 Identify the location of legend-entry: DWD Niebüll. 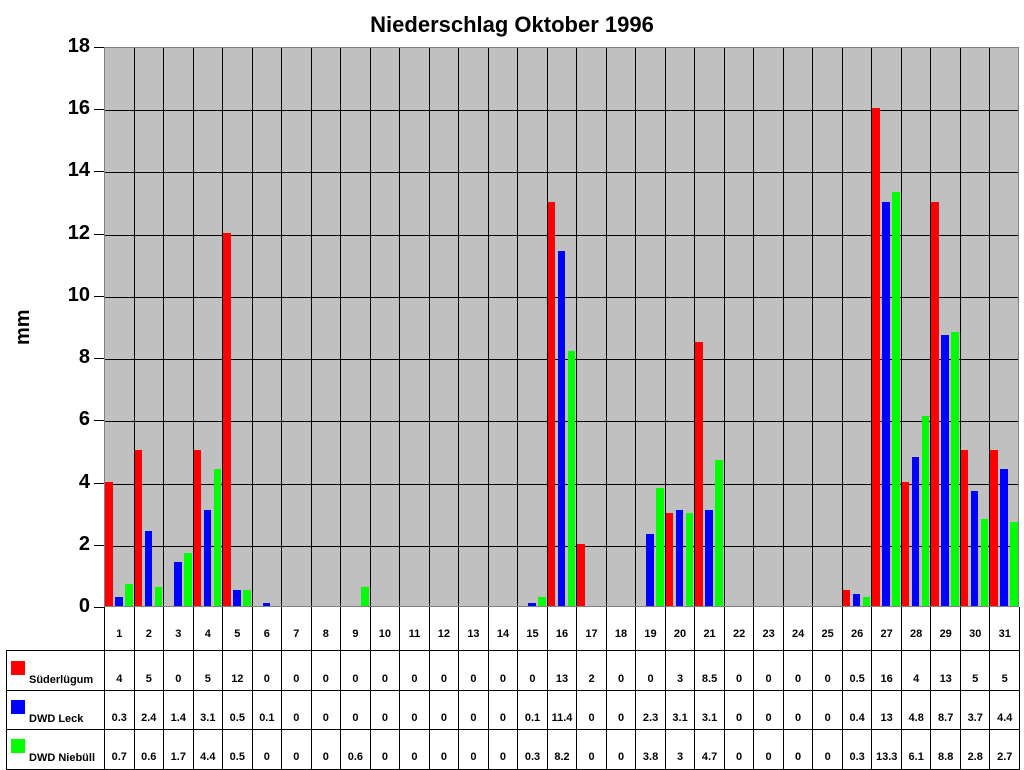
(55, 749).